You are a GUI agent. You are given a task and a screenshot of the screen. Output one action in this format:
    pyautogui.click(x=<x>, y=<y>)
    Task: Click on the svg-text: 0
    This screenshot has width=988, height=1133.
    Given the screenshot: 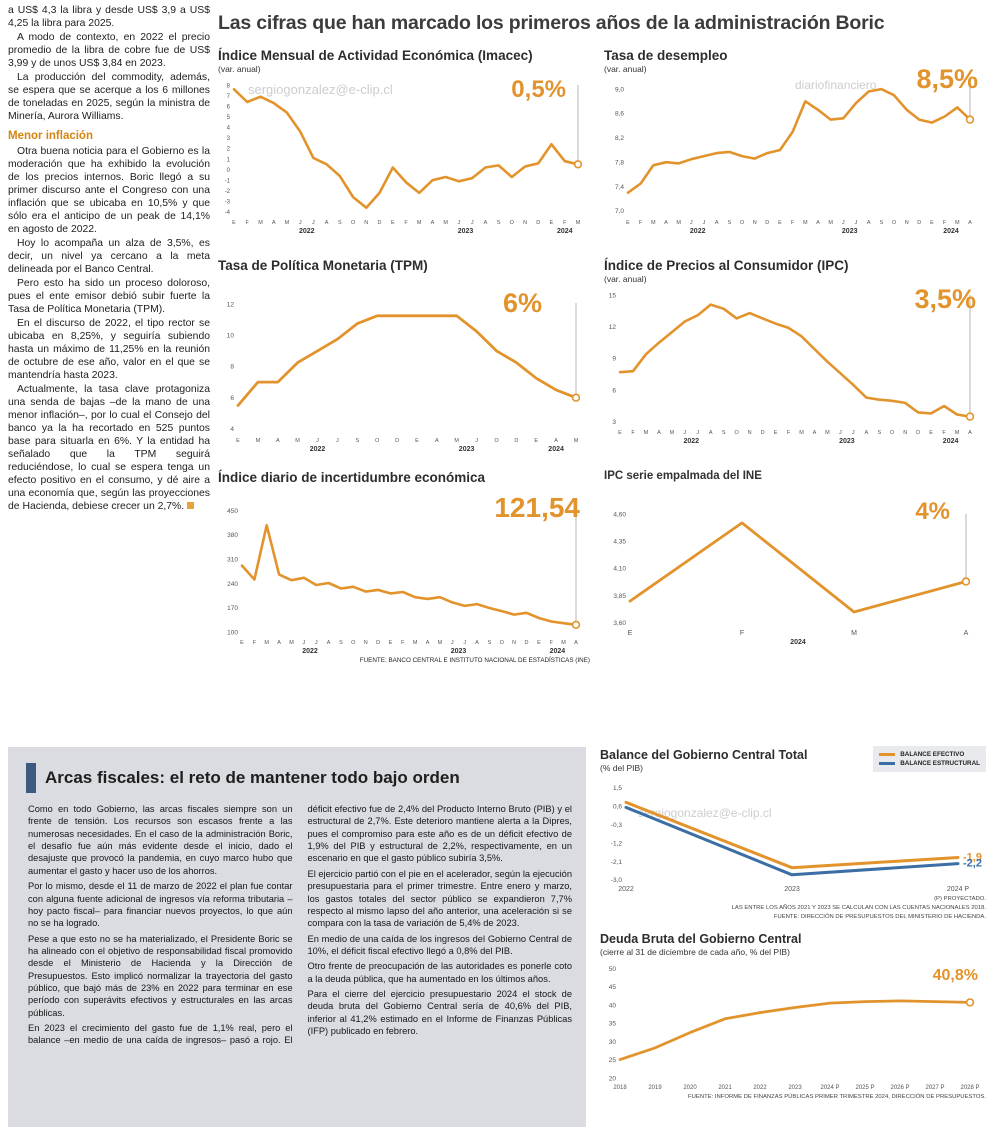 What is the action you would take?
    pyautogui.click(x=229, y=171)
    